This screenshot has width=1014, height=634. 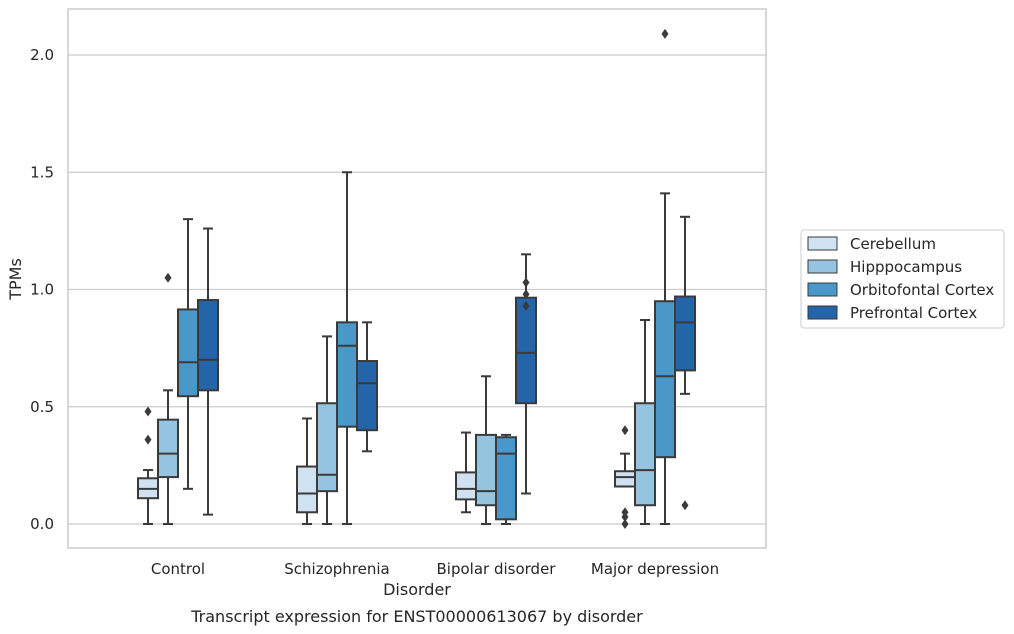 I want to click on legend-frame, so click(x=902, y=279).